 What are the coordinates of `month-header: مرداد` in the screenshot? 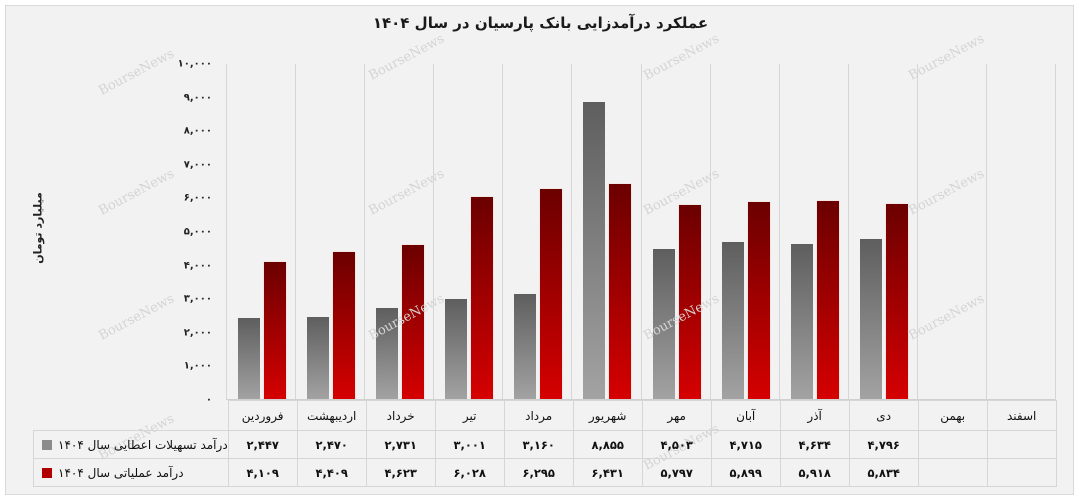 It's located at (538, 415).